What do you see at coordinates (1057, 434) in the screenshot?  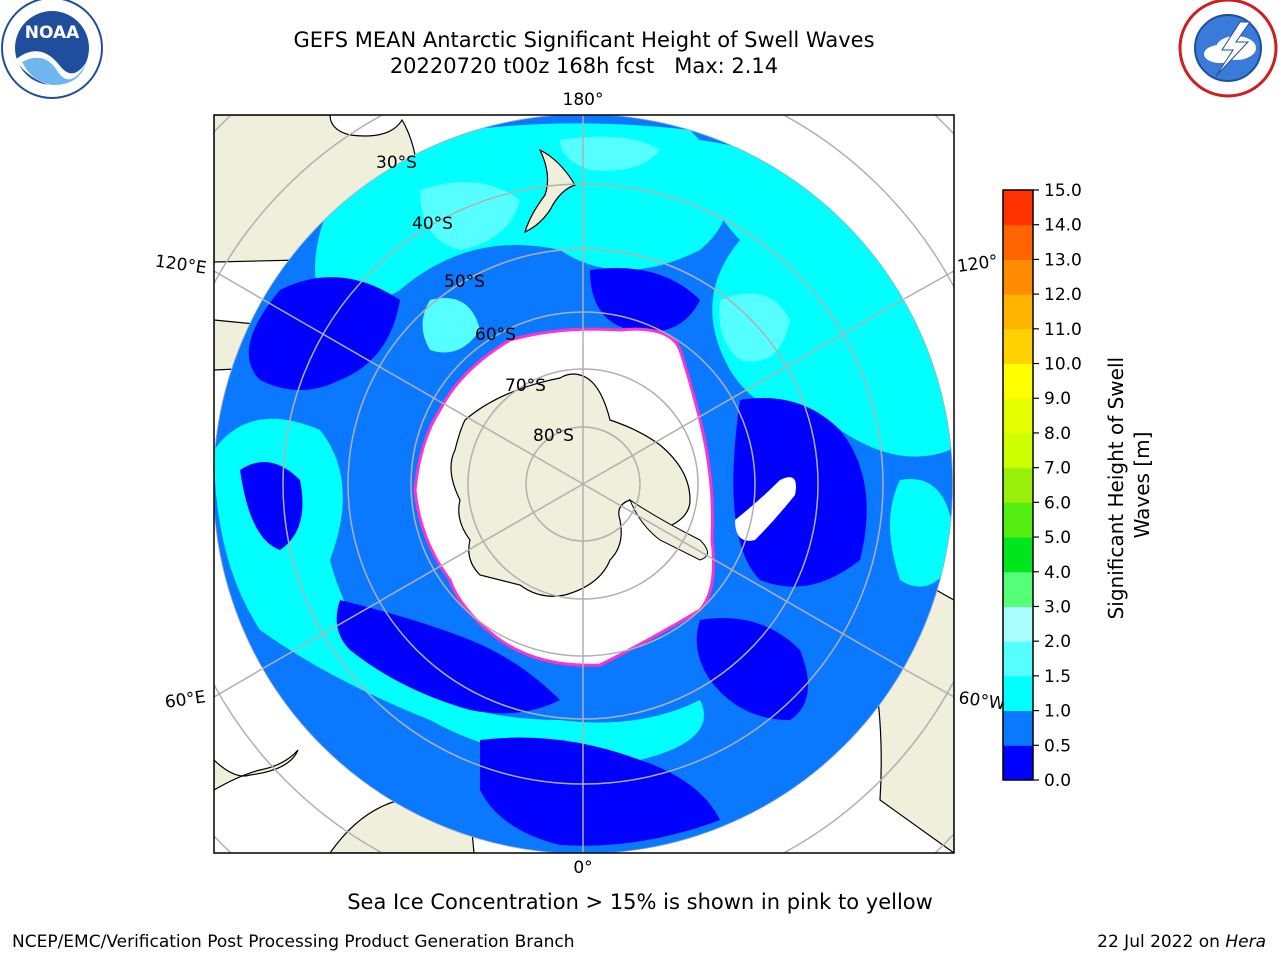 I see `colorbar-tick-label: 8.0` at bounding box center [1057, 434].